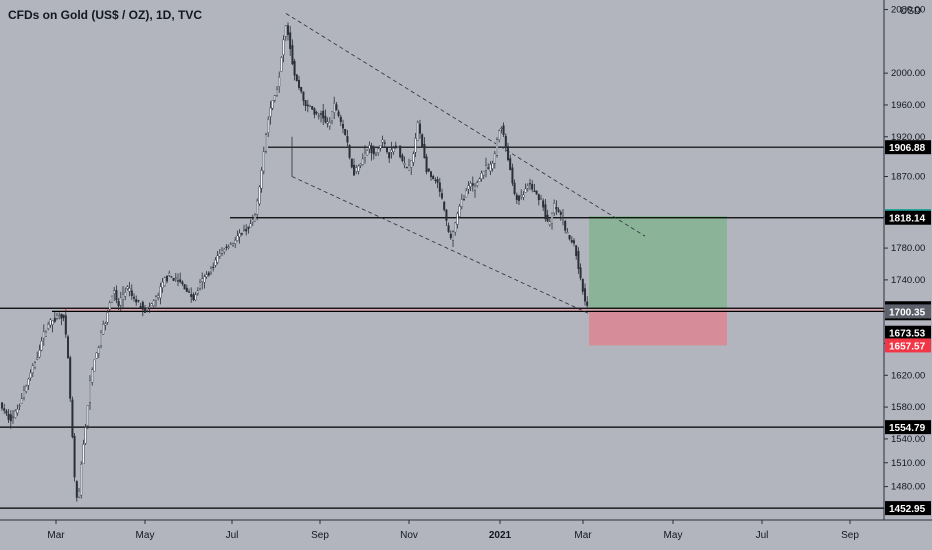  What do you see at coordinates (762, 535) in the screenshot?
I see `x-tick-label: Jul` at bounding box center [762, 535].